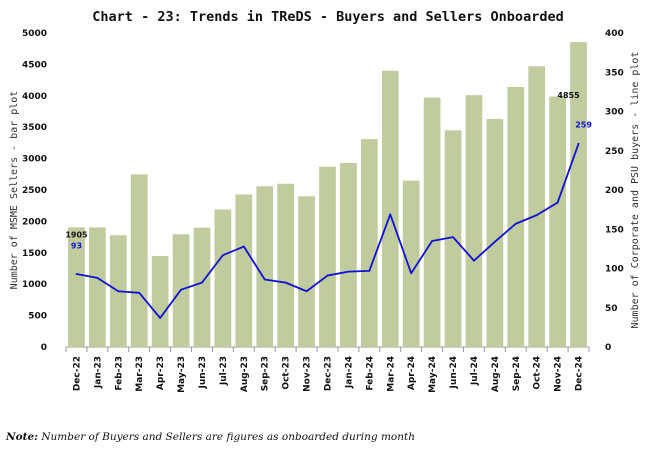 The height and width of the screenshot is (453, 650). Describe the element at coordinates (34, 254) in the screenshot. I see `left-tick-label: 1500` at that location.